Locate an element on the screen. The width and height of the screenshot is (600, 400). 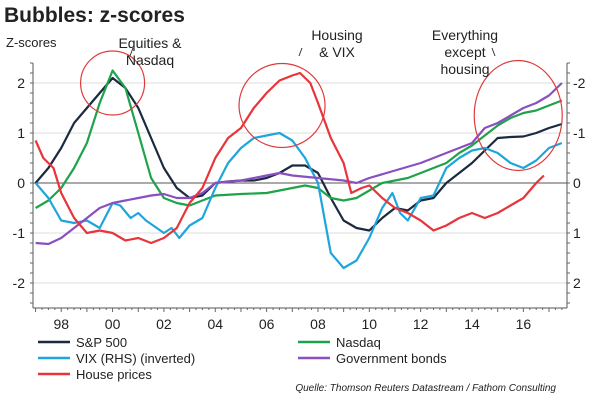
x-tick-label: 00 is located at coordinates (113, 324).